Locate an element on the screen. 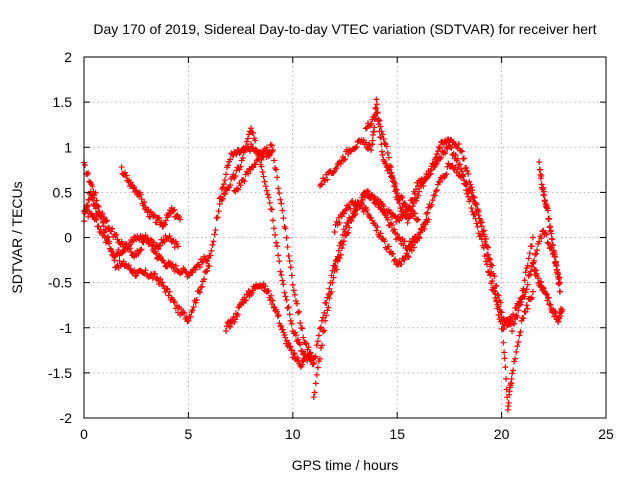 The image size is (640, 480). y-tick-label: 2 is located at coordinates (68, 57).